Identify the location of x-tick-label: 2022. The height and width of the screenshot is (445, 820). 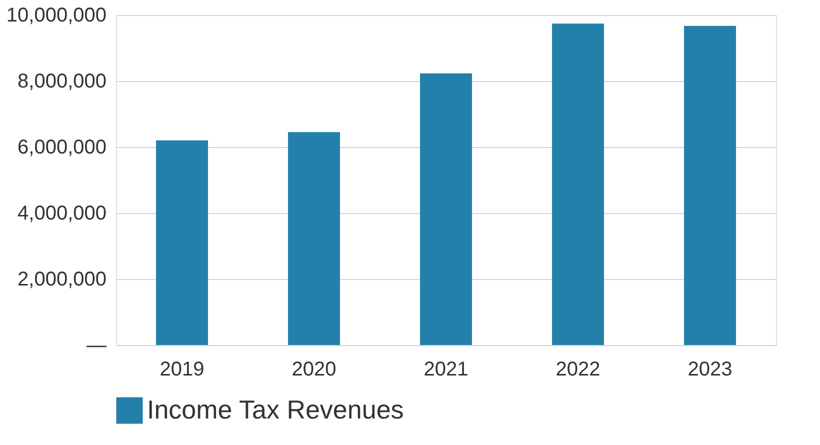
(578, 369).